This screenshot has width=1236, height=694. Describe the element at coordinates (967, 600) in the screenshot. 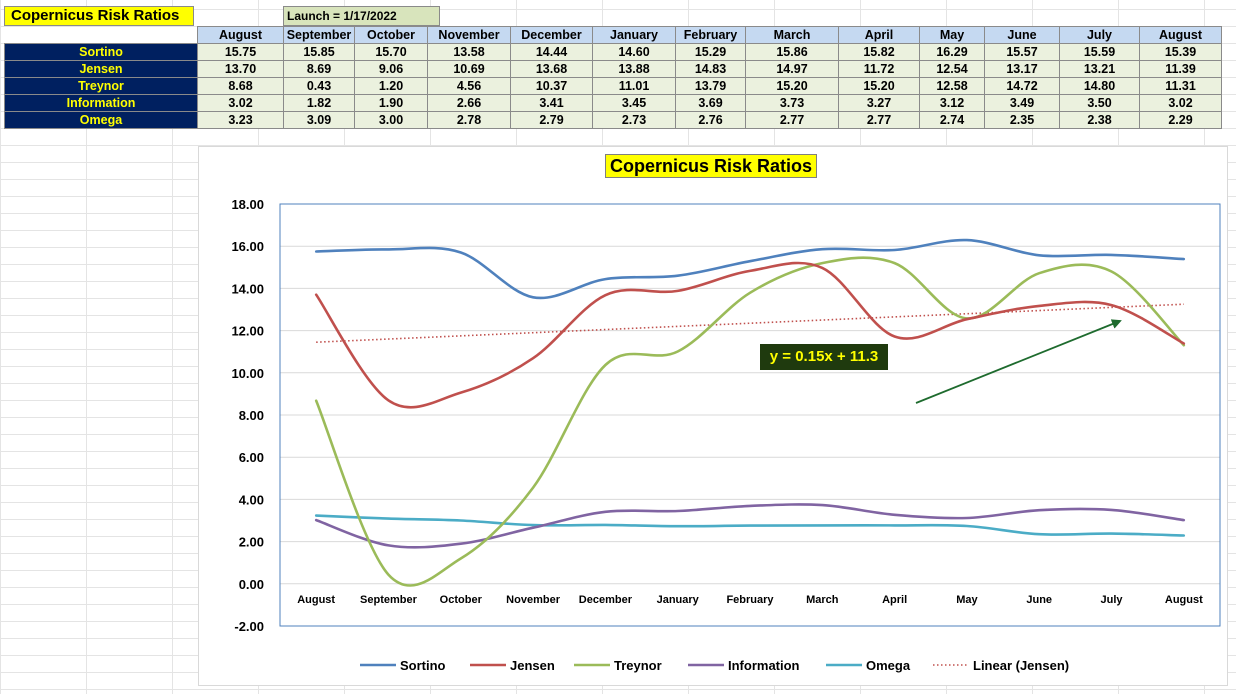

I see `x-tick-label: May` at that location.